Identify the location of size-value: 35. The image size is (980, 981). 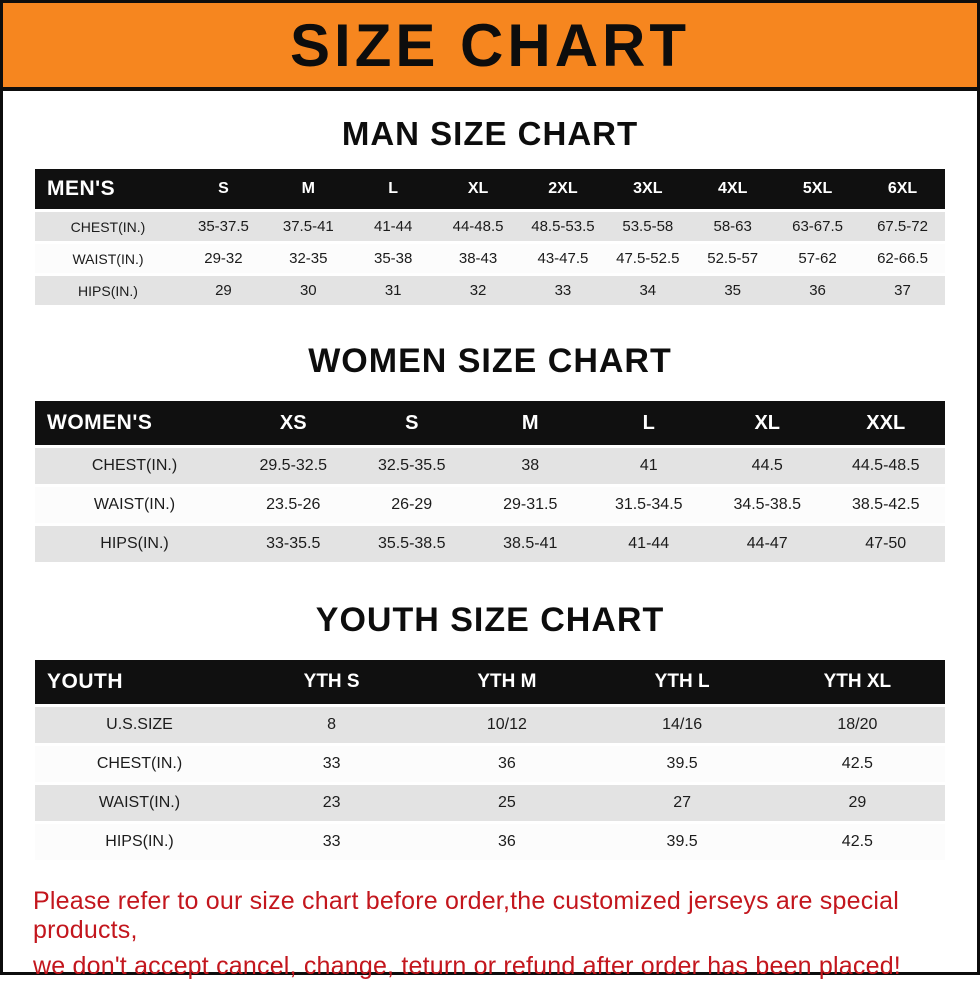
(733, 290).